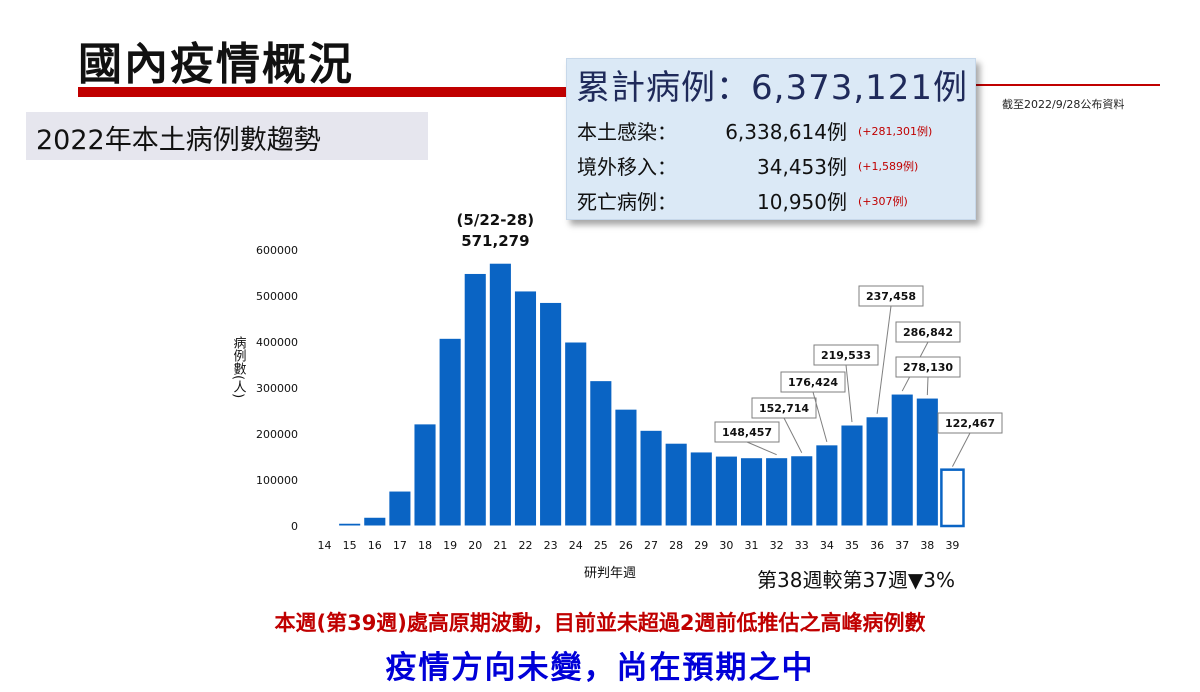 The width and height of the screenshot is (1200, 692). Describe the element at coordinates (576, 545) in the screenshot. I see `x-tick-label: 24` at that location.